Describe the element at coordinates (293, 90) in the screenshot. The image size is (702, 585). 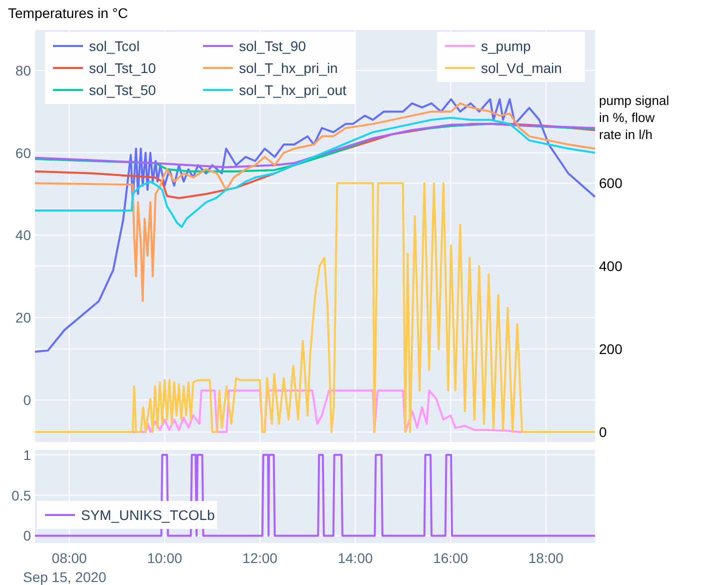
I see `legend-label: sol_T_hx_pri_out` at that location.